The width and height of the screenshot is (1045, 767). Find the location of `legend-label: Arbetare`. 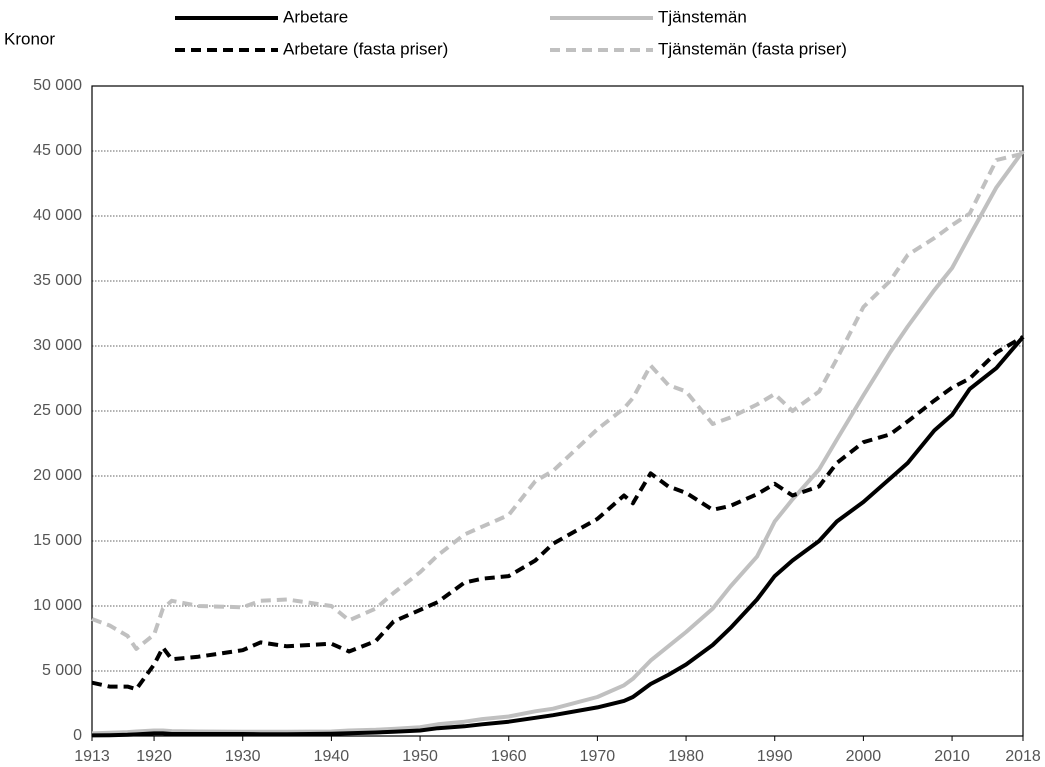

legend-label: Arbetare is located at coordinates (315, 16).